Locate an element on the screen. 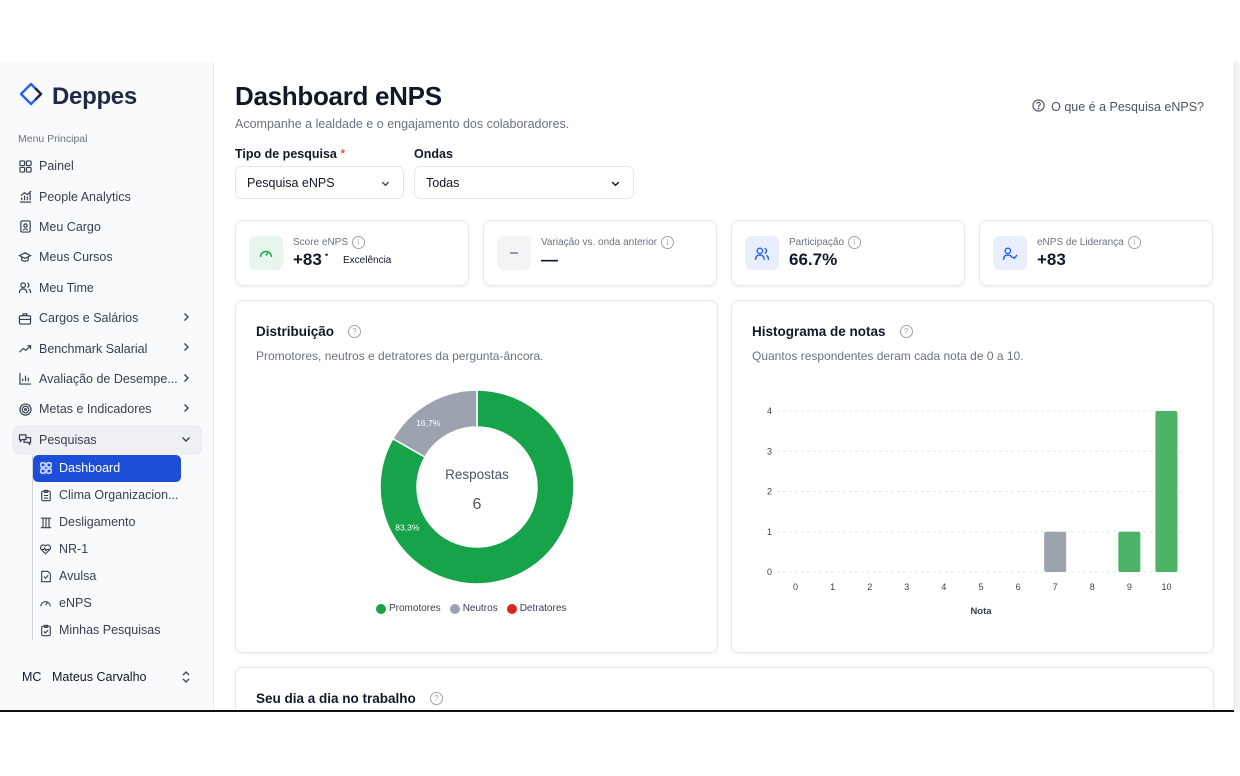 Image resolution: width=1240 pixels, height=776 pixels. x-tick-label: 7 is located at coordinates (1055, 587).